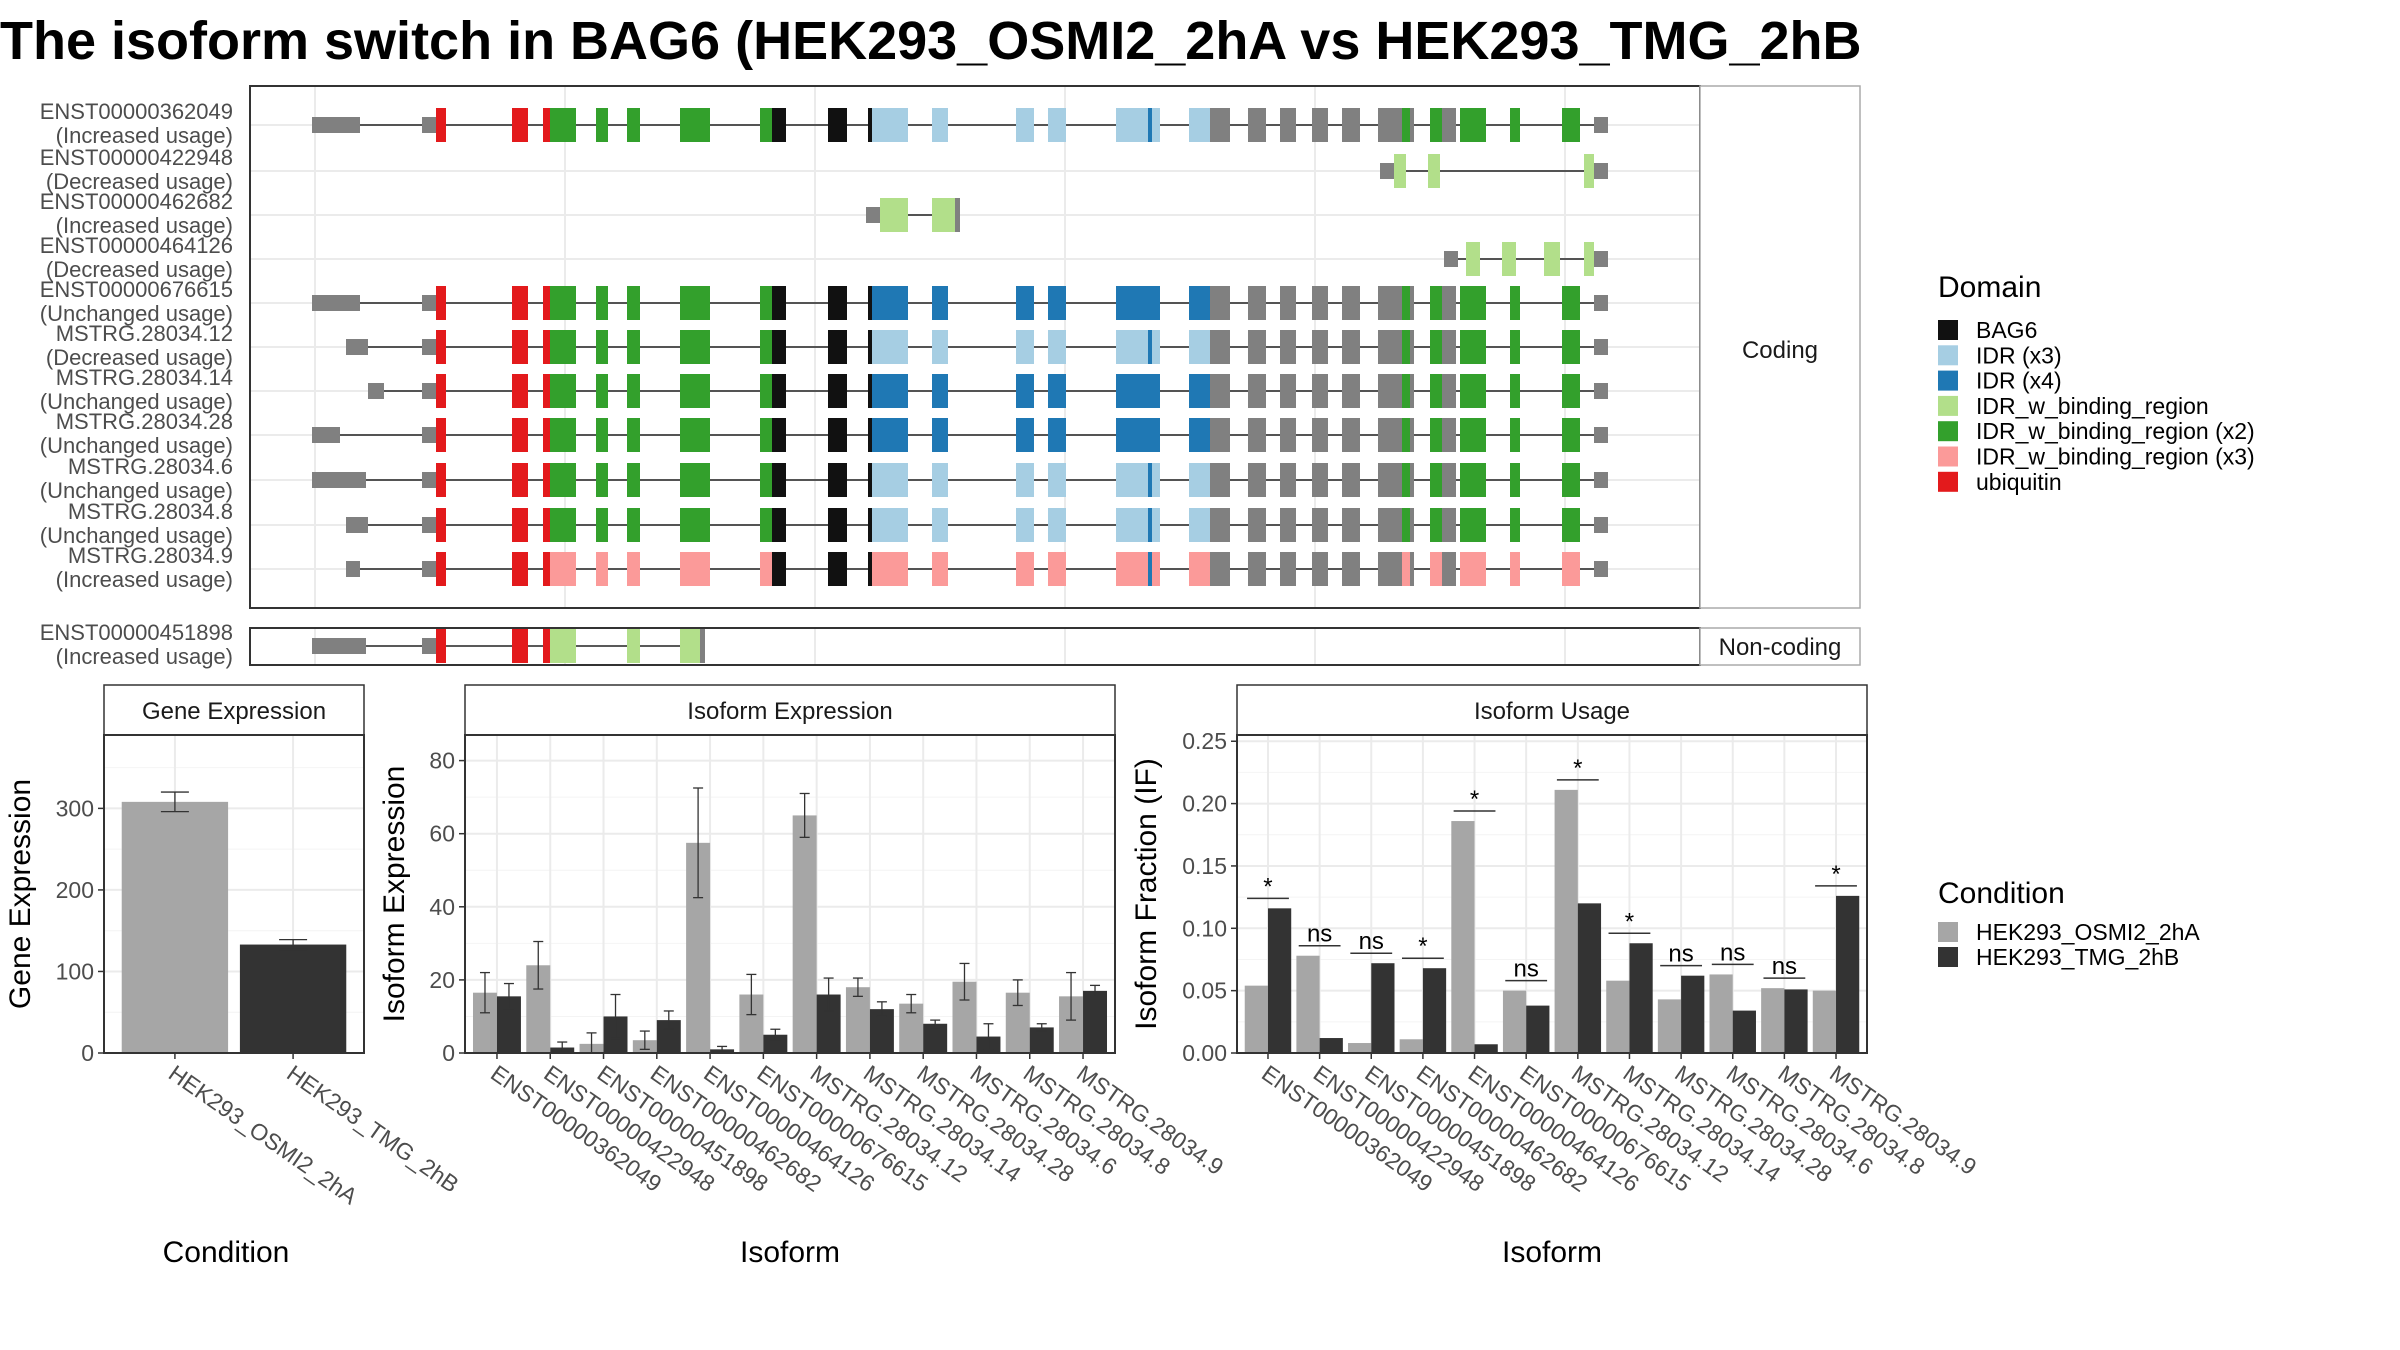  I want to click on isoform-usage-ylabel: Isoform Fraction (IF), so click(1146, 894).